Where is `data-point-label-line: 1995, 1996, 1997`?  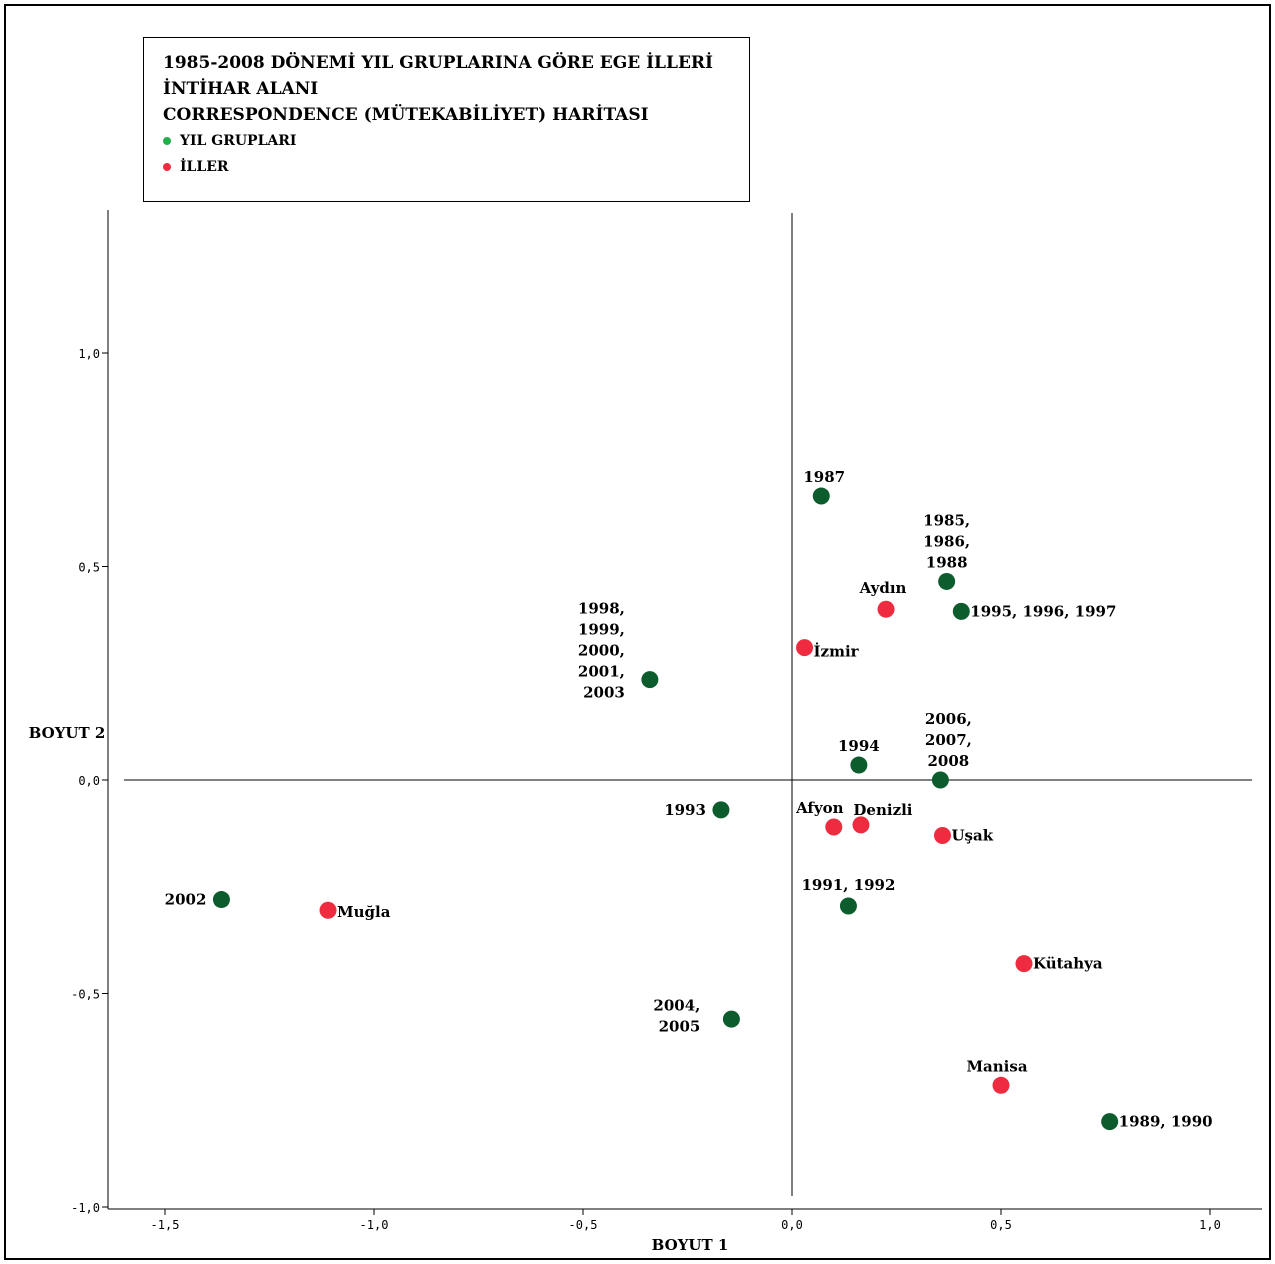 data-point-label-line: 1995, 1996, 1997 is located at coordinates (1043, 611).